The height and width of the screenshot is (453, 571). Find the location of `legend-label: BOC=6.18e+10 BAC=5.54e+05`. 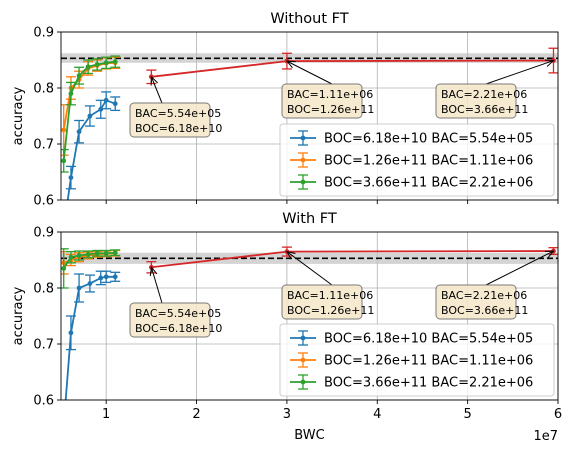

legend-label: BOC=6.18e+10 BAC=5.54e+05 is located at coordinates (428, 139).